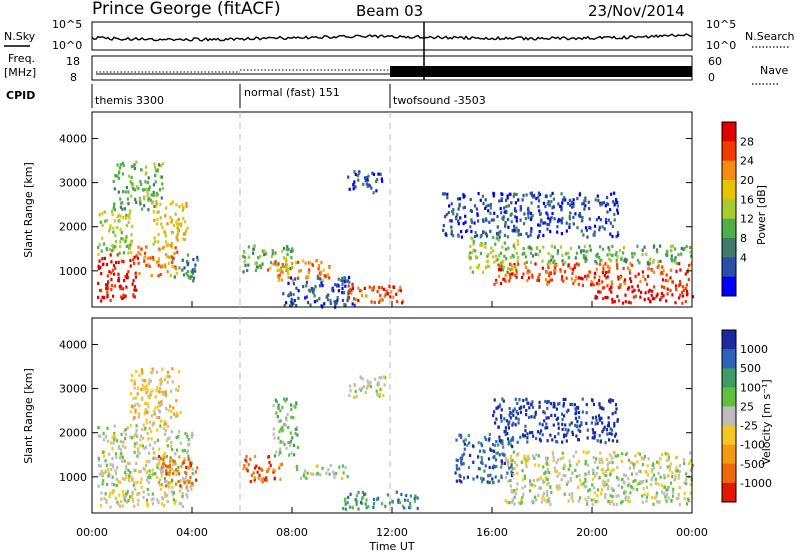 This screenshot has width=800, height=554. Describe the element at coordinates (129, 100) in the screenshot. I see `cpid-program-1: themis 3300` at that location.